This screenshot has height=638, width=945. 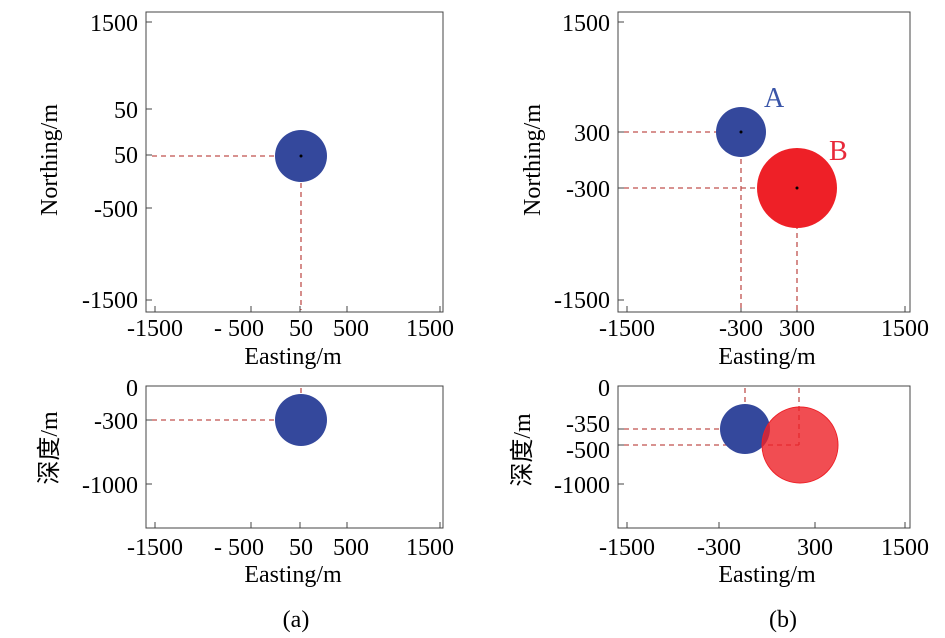 I want to click on panel-b-plan-body-B-center, so click(x=797, y=188).